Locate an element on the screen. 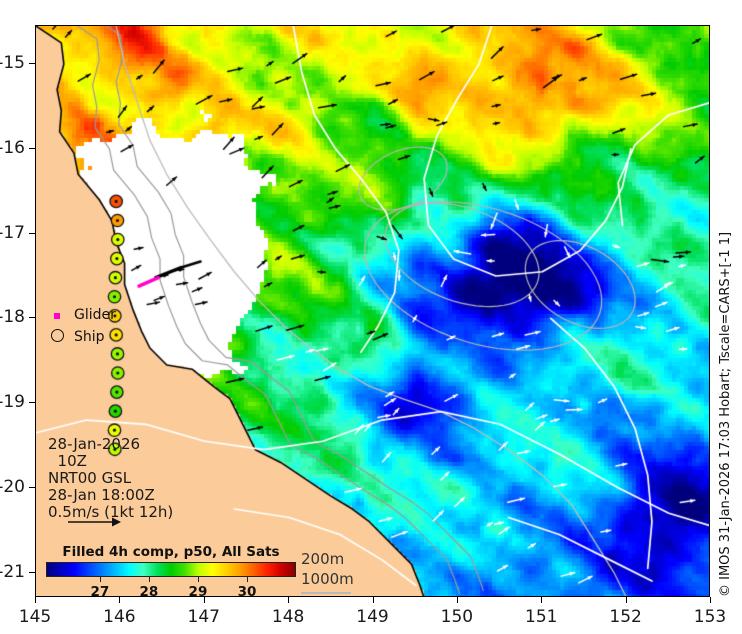 The width and height of the screenshot is (742, 634). x-axis-tick-label: 149 is located at coordinates (372, 617).